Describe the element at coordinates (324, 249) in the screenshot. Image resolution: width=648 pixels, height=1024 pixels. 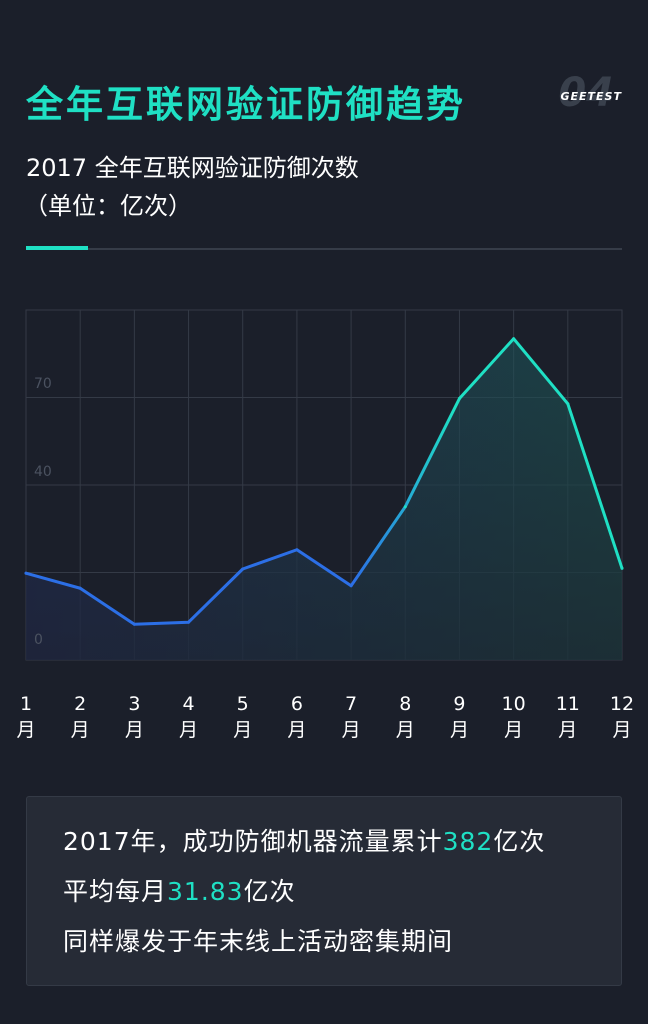
I see `divider` at that location.